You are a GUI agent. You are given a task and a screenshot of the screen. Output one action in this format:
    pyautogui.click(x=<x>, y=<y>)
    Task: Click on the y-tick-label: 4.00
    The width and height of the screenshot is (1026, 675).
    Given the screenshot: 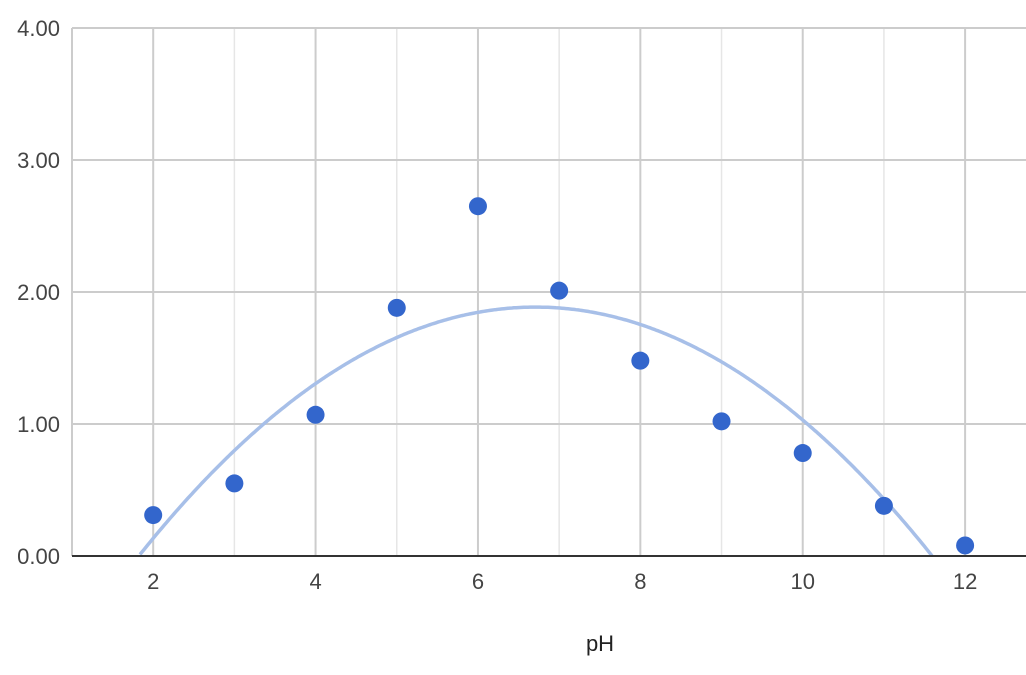 What is the action you would take?
    pyautogui.click(x=38, y=28)
    